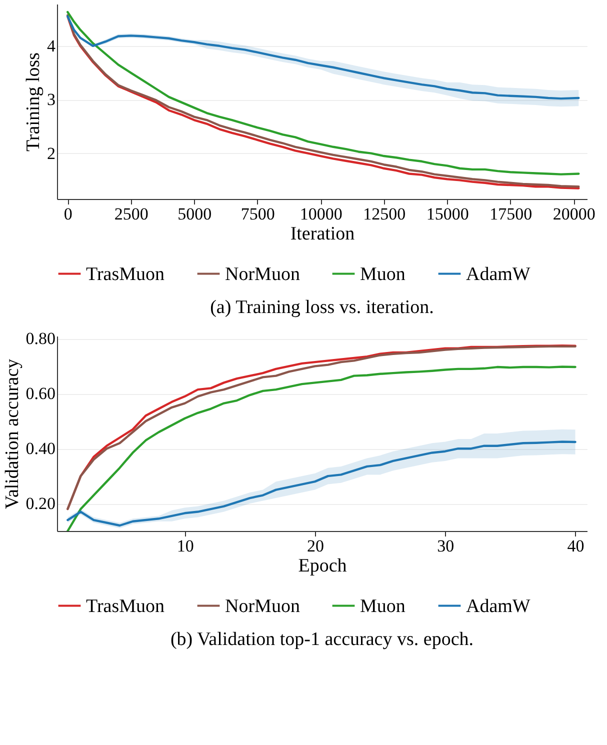  Describe the element at coordinates (574, 214) in the screenshot. I see `x-tick-label: 20000` at that location.